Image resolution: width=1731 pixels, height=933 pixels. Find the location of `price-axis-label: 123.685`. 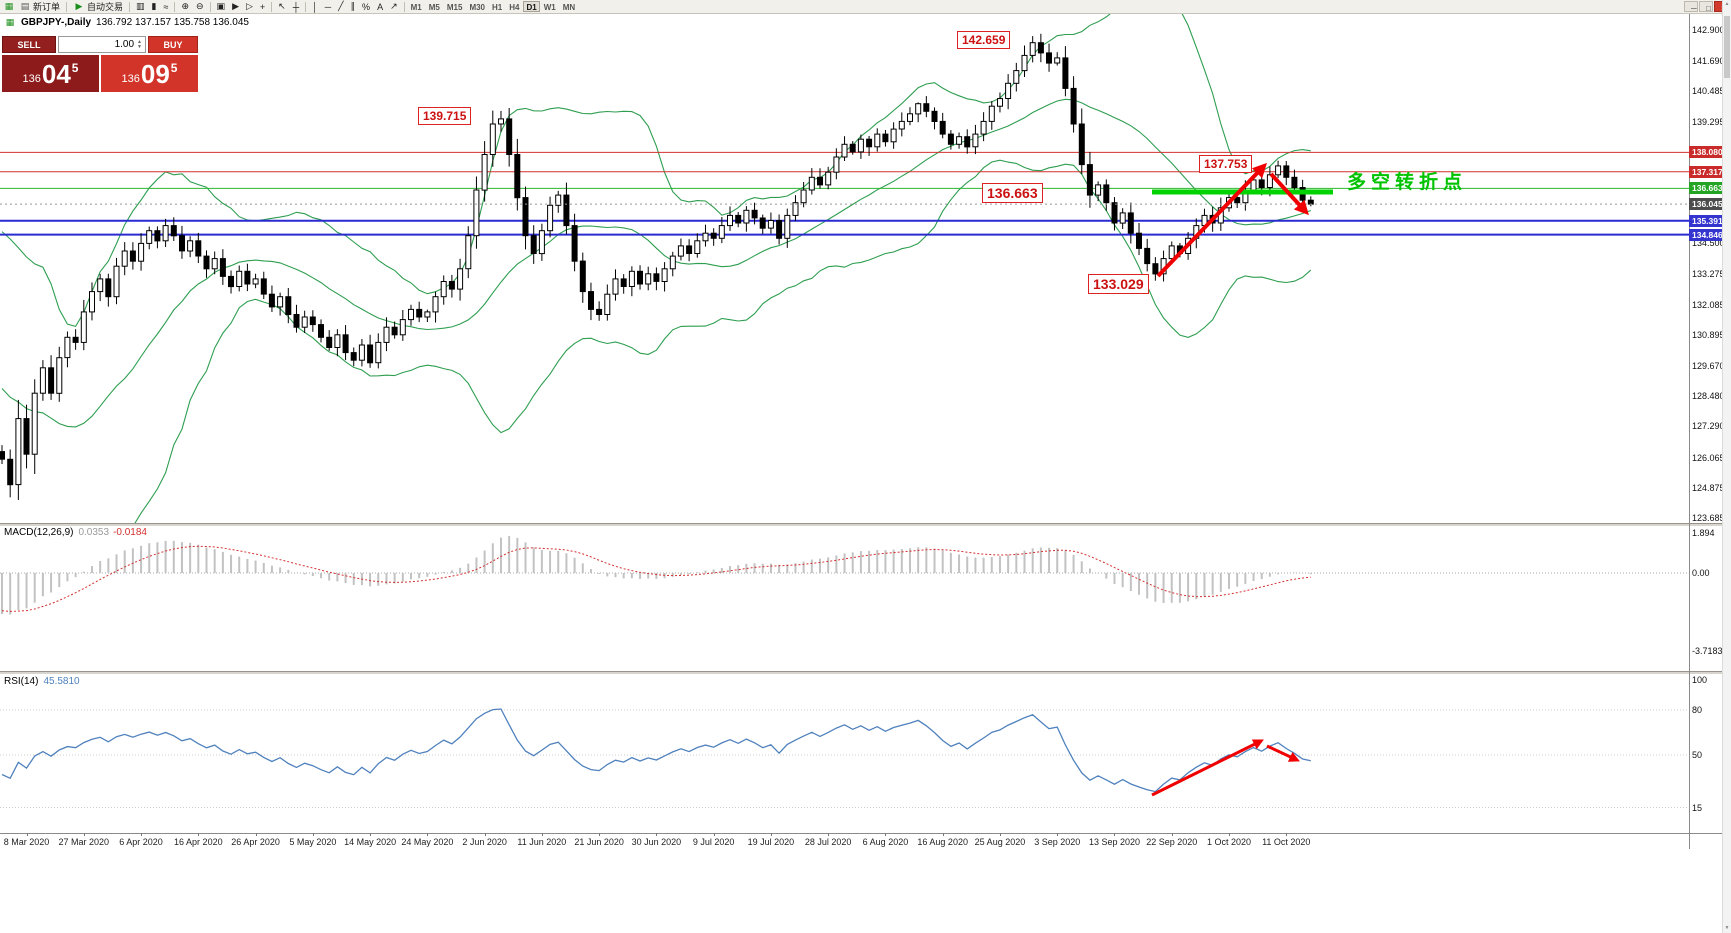

price-axis-label: 123.685 is located at coordinates (1708, 518).